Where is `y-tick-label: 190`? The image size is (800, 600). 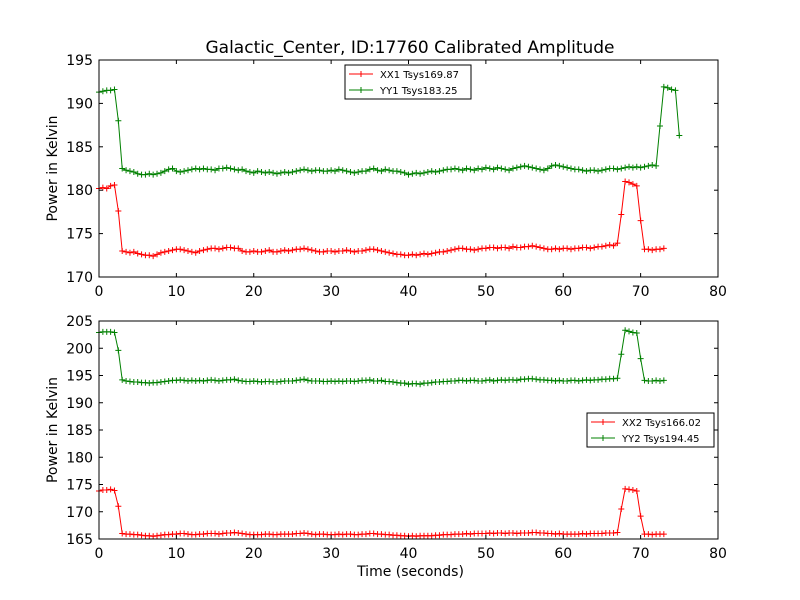 y-tick-label: 190 is located at coordinates (79, 404).